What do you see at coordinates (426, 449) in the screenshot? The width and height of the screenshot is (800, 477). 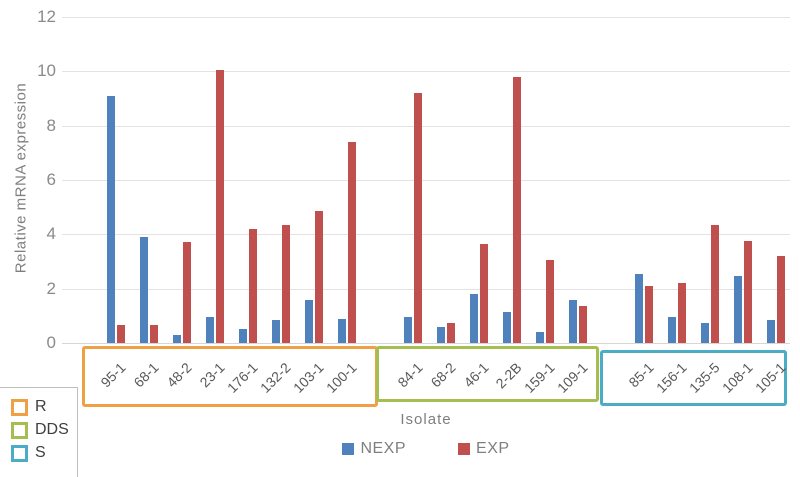 I see `series-legend: NEXP EXP` at bounding box center [426, 449].